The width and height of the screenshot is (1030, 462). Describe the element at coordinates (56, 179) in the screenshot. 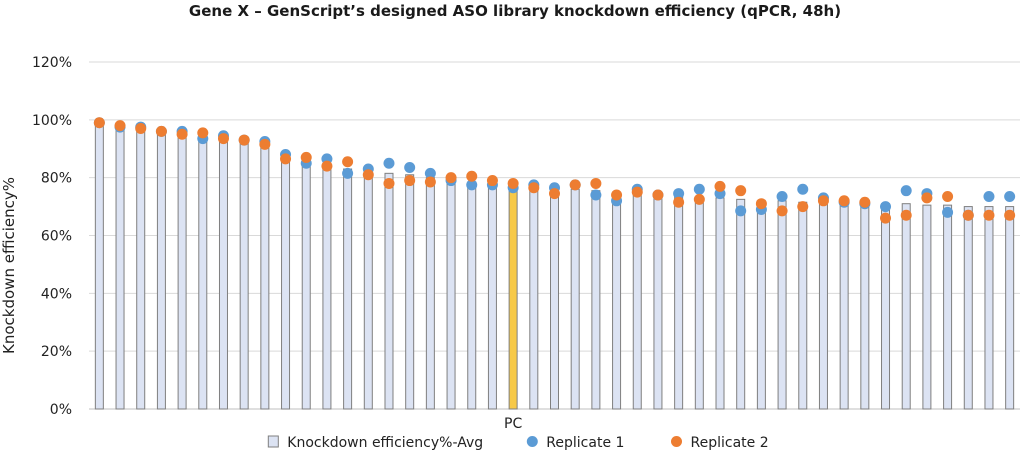

I see `y-tick-label: 80%` at that location.